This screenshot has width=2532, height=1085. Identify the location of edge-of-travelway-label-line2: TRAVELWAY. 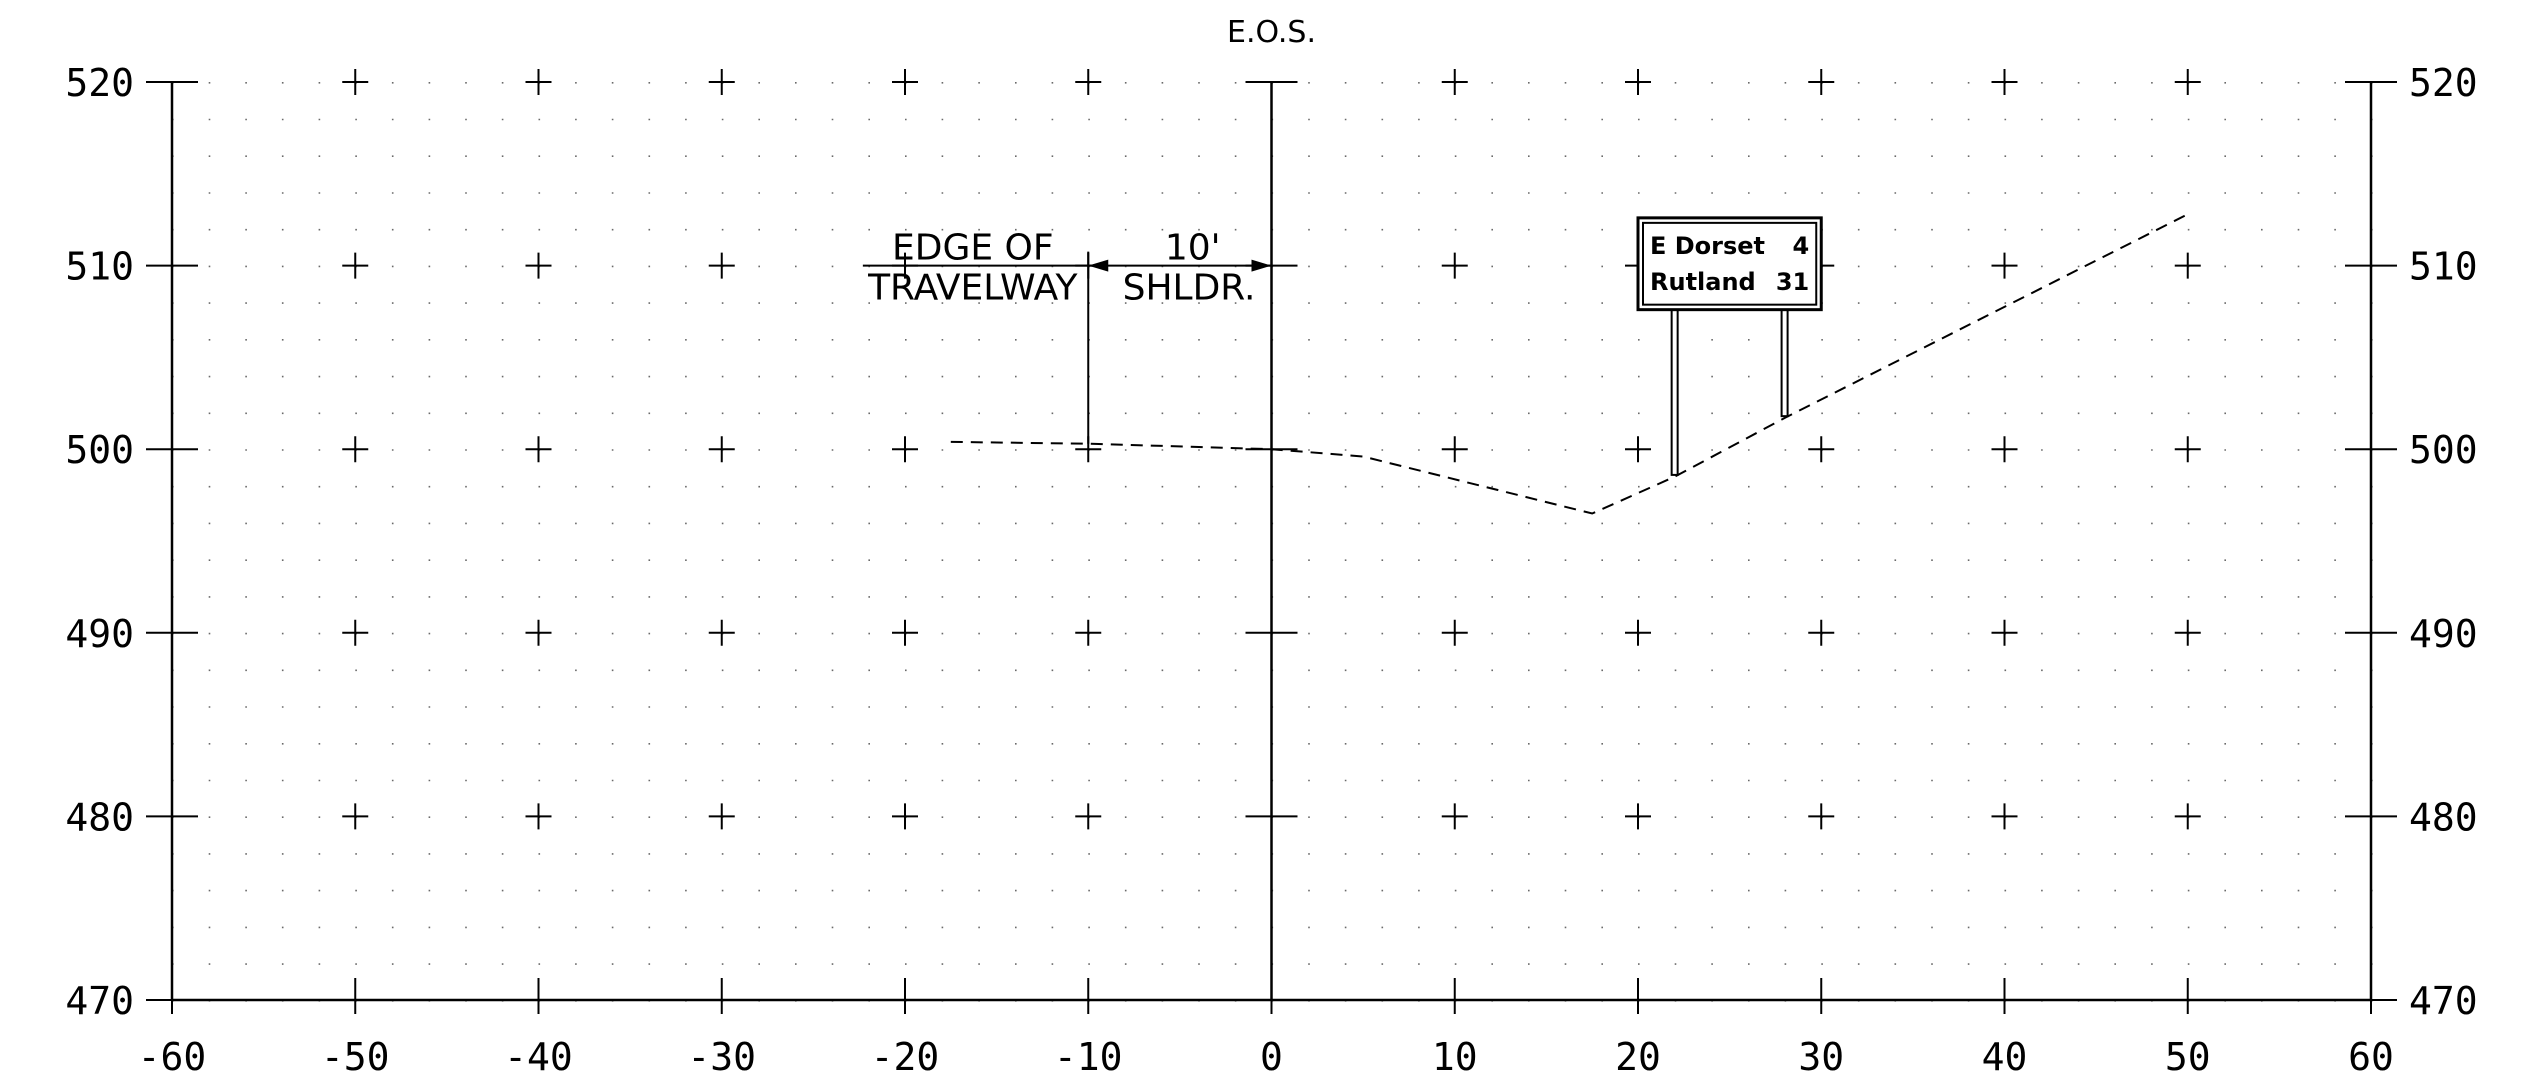
(972, 288).